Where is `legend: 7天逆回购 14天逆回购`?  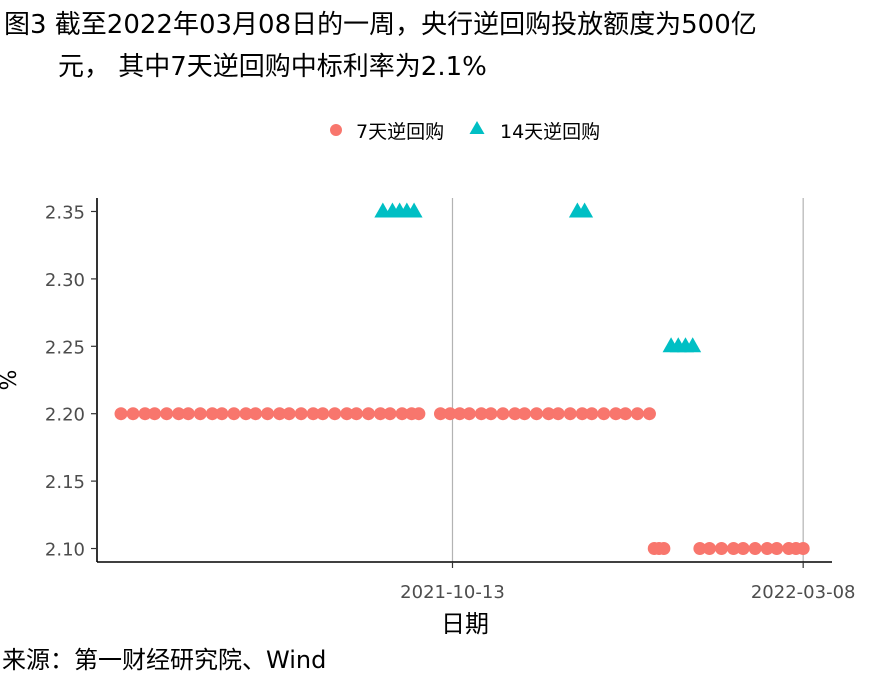
legend: 7天逆回购 14天逆回购 is located at coordinates (465, 132).